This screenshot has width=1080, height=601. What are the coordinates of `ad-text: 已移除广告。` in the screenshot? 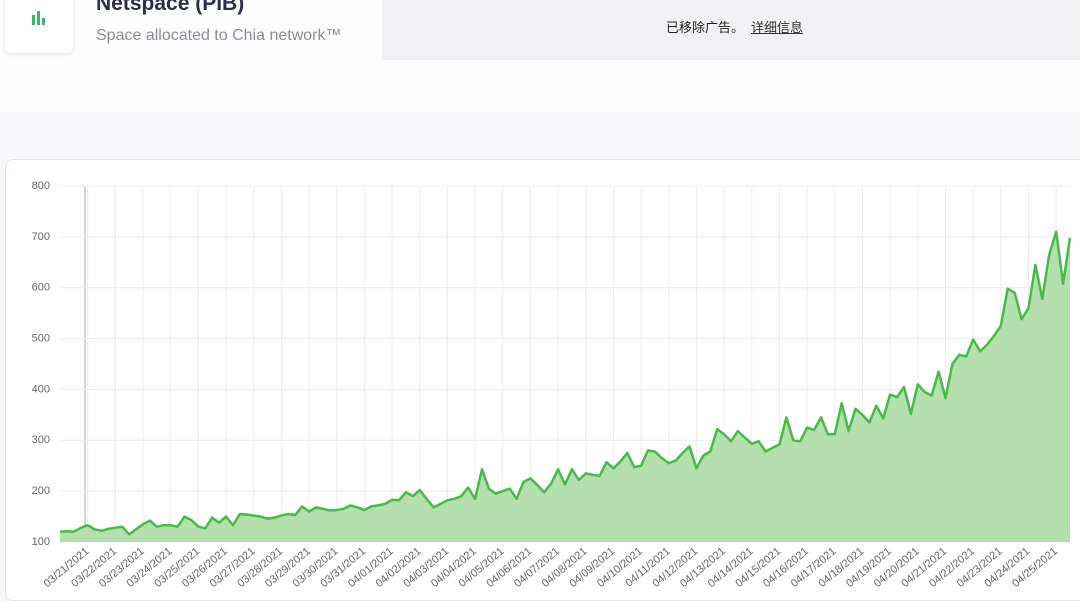 It's located at (705, 27).